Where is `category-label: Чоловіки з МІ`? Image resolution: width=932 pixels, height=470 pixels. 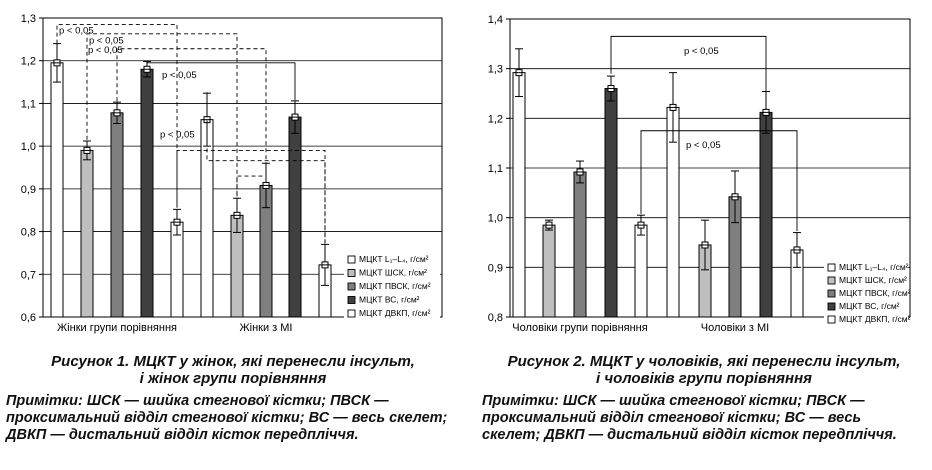
category-label: Чоловіки з МІ is located at coordinates (735, 328).